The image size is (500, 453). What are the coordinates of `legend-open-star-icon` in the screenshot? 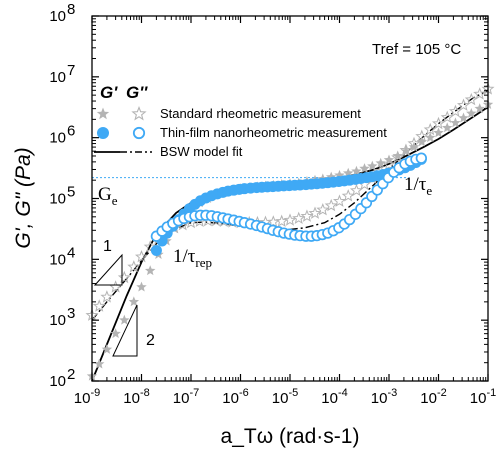 It's located at (139, 113).